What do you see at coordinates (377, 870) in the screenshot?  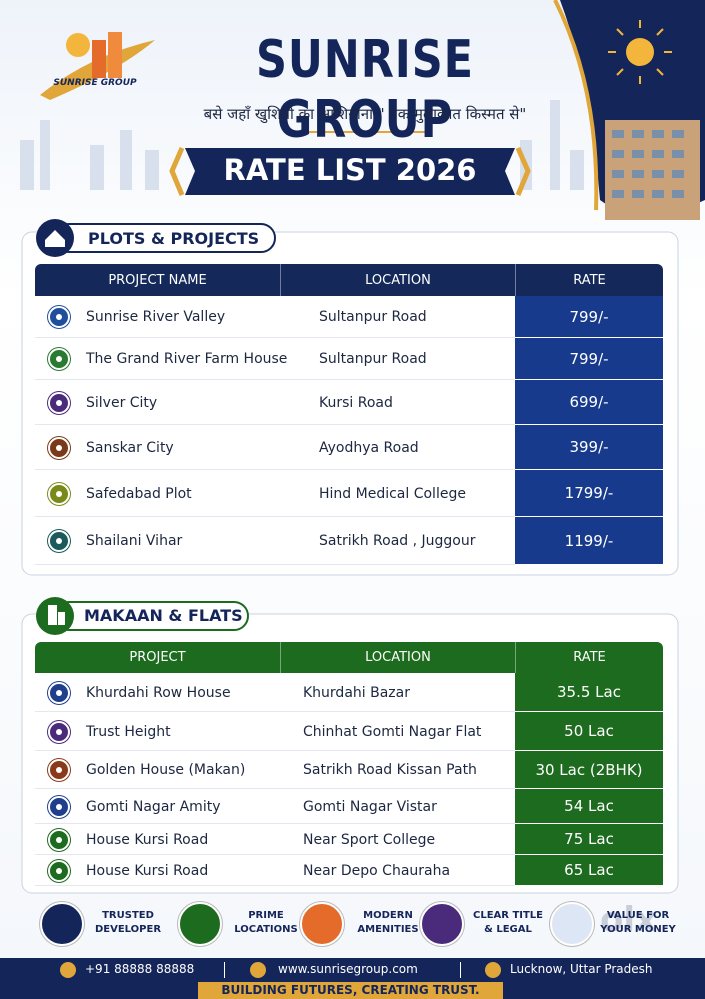 I see `location: Near Depo Chauraha` at bounding box center [377, 870].